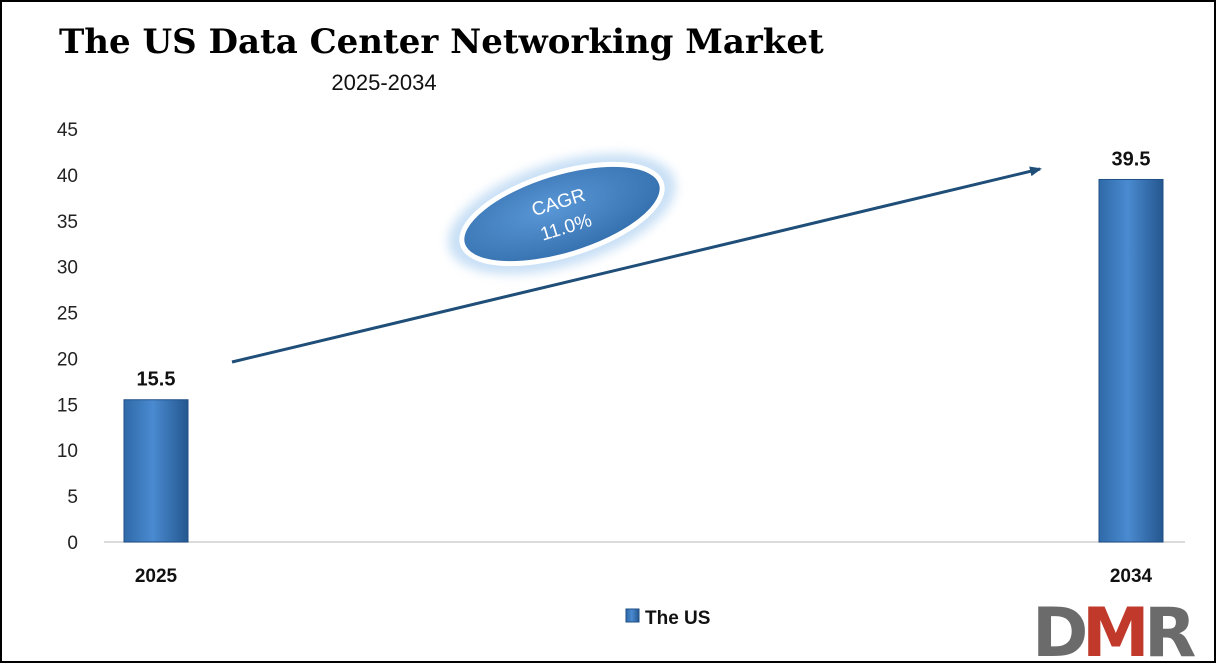  I want to click on legend-label: The US, so click(677, 618).